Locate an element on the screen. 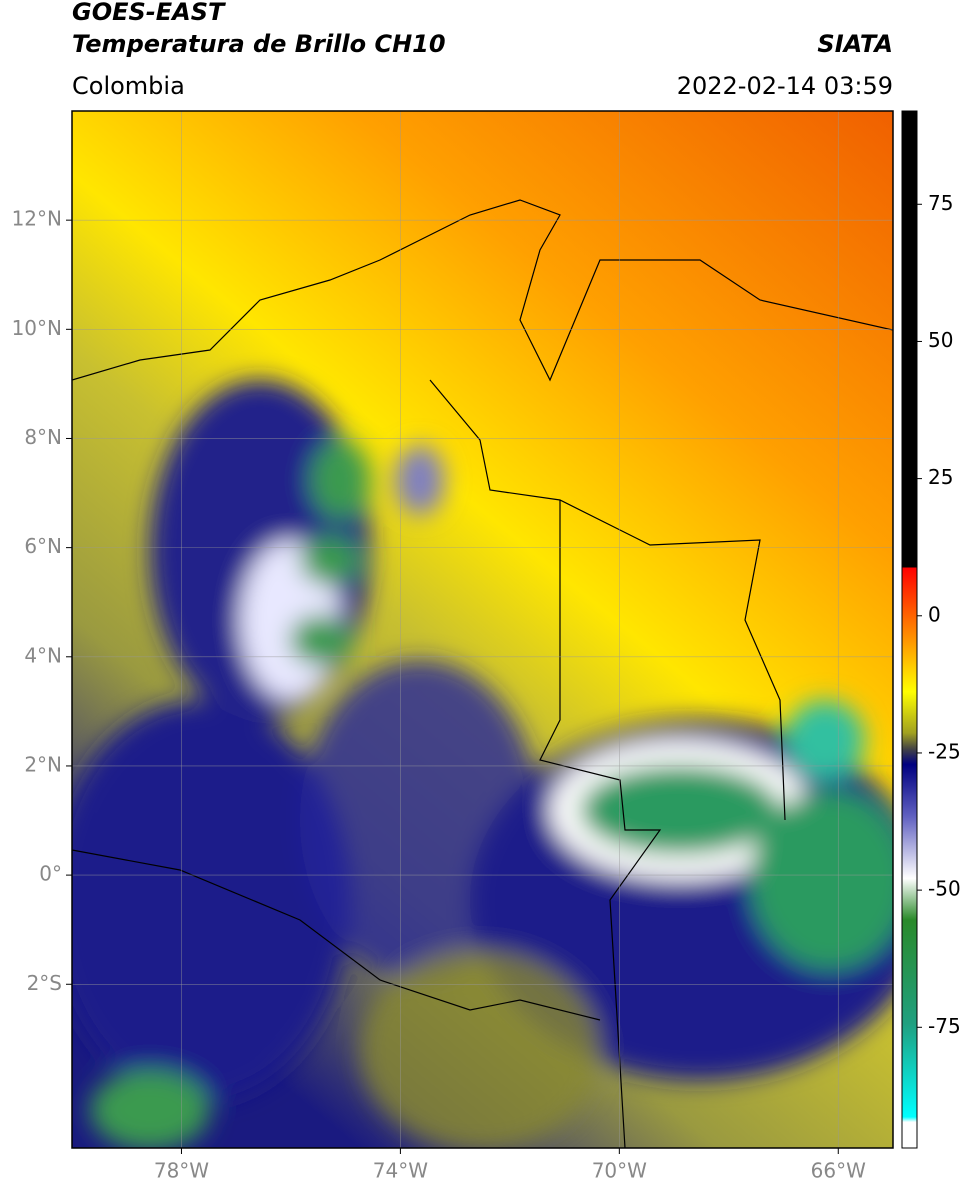 The height and width of the screenshot is (1194, 966). y-tick-label: 10°N is located at coordinates (37, 328).